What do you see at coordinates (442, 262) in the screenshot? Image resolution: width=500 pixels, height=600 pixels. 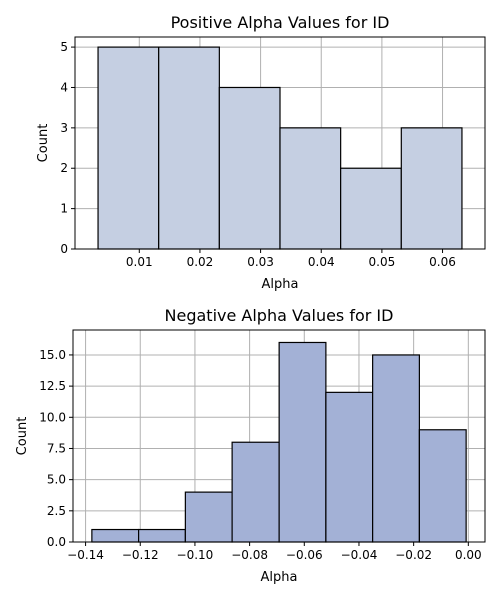 I see `positive-x-tick-label-5: 0.06` at bounding box center [442, 262].